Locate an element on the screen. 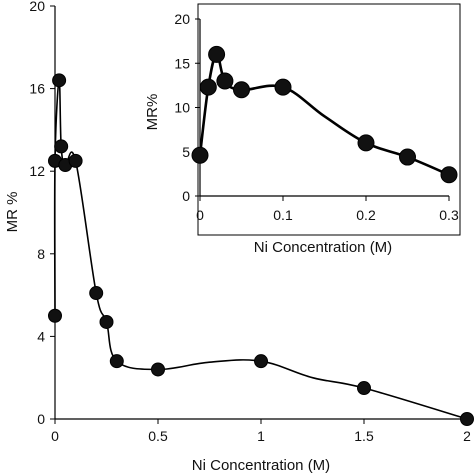 The image size is (474, 474). main-x-tick-label: 1.5 is located at coordinates (364, 436).